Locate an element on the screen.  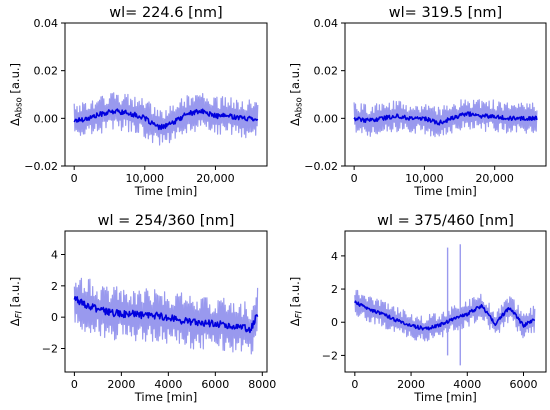
panel-title: wl= 224.6 [nm] is located at coordinates (165, 13).